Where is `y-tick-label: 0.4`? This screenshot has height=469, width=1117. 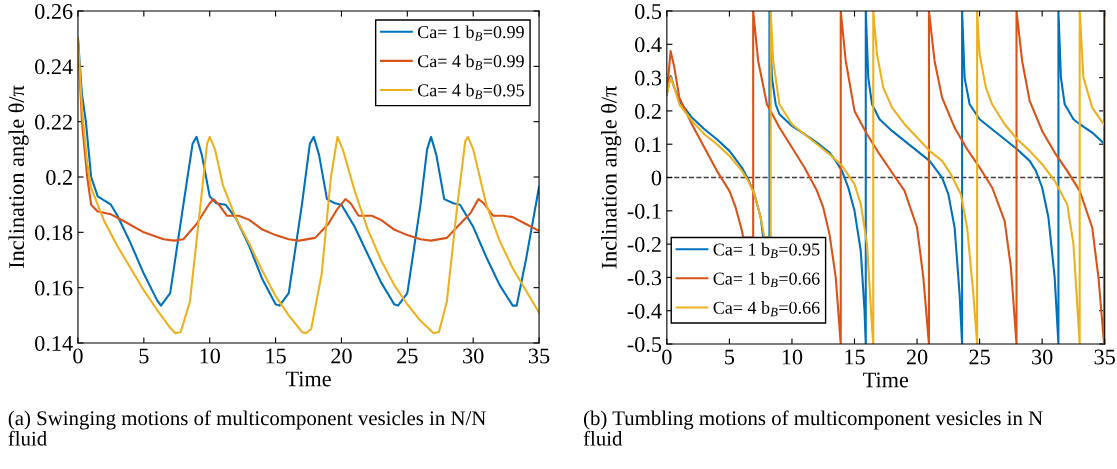 y-tick-label: 0.4 is located at coordinates (648, 45).